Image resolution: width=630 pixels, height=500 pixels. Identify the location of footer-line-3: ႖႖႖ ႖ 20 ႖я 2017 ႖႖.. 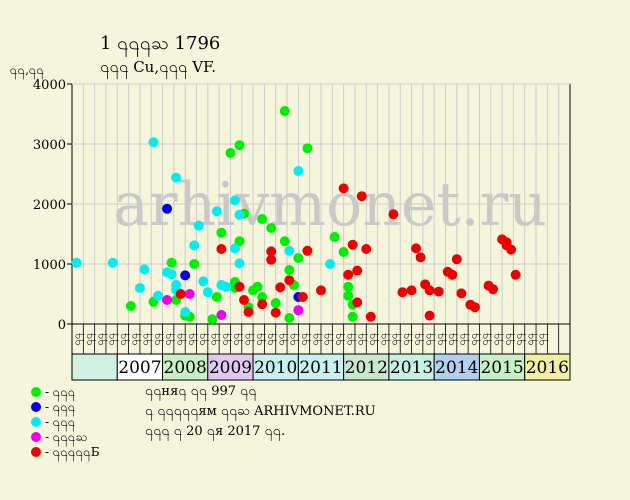
(215, 432).